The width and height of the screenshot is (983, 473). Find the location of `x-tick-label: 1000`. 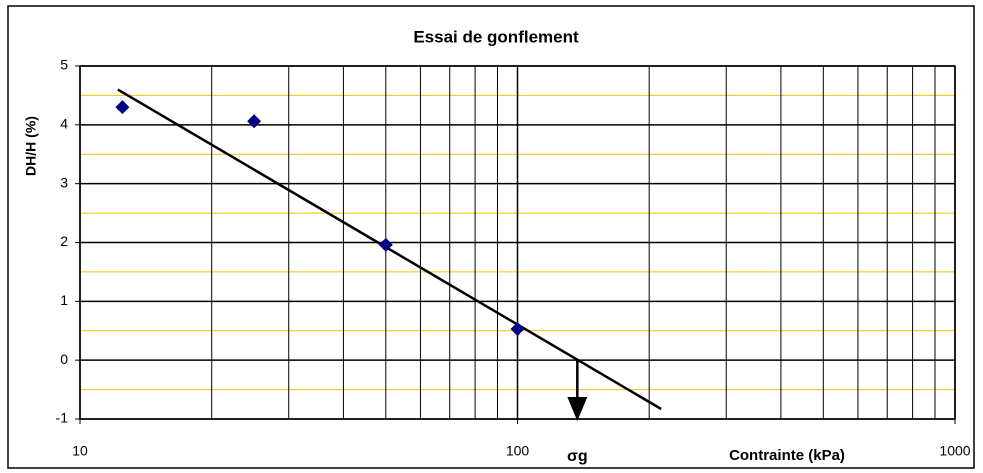

x-tick-label: 1000 is located at coordinates (954, 451).